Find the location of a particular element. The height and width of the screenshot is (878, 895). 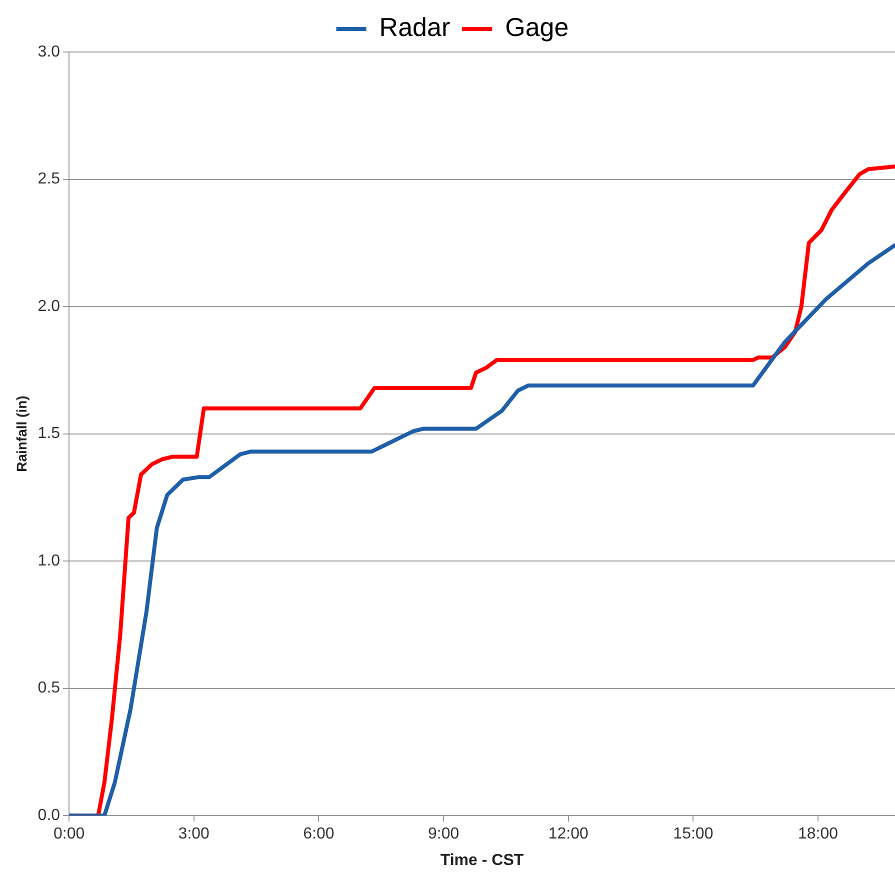

x-tick-label: 9:00 is located at coordinates (444, 834).